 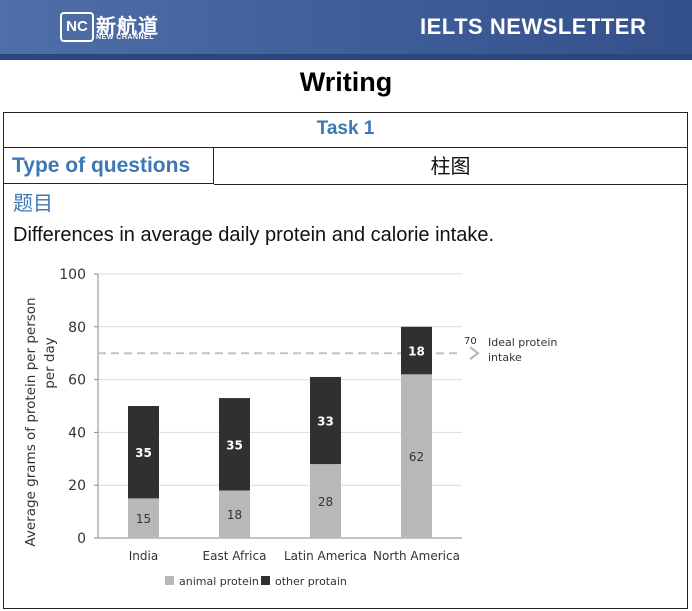 What do you see at coordinates (31, 421) in the screenshot?
I see `y-axis-label: Average grams of protein per person` at bounding box center [31, 421].